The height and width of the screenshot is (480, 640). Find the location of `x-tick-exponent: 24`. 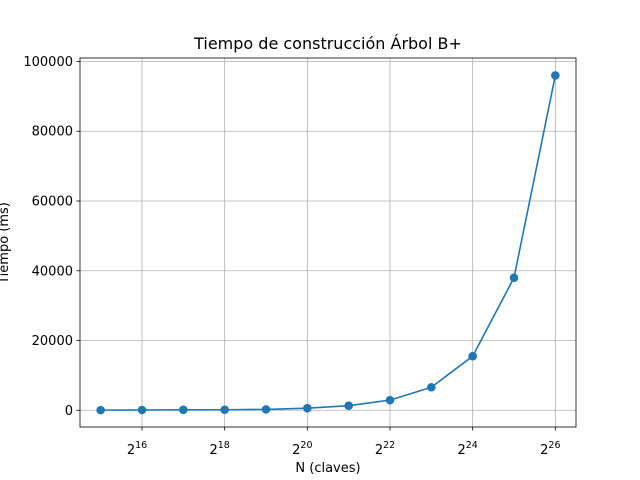

x-tick-exponent: 24 is located at coordinates (472, 445).